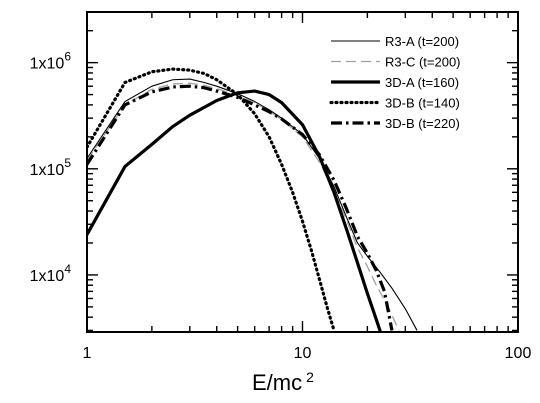 This screenshot has height=403, width=540. Describe the element at coordinates (67, 57) in the screenshot. I see `y-tick-exponent: 6` at that location.